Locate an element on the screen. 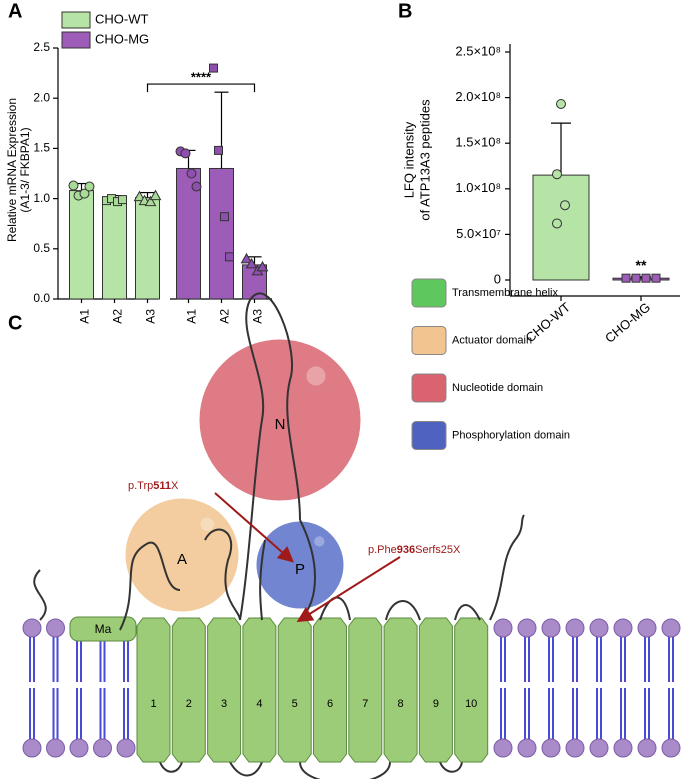 The height and width of the screenshot is (779, 688). y-tick-label: 1.5×10⁸ is located at coordinates (478, 142).